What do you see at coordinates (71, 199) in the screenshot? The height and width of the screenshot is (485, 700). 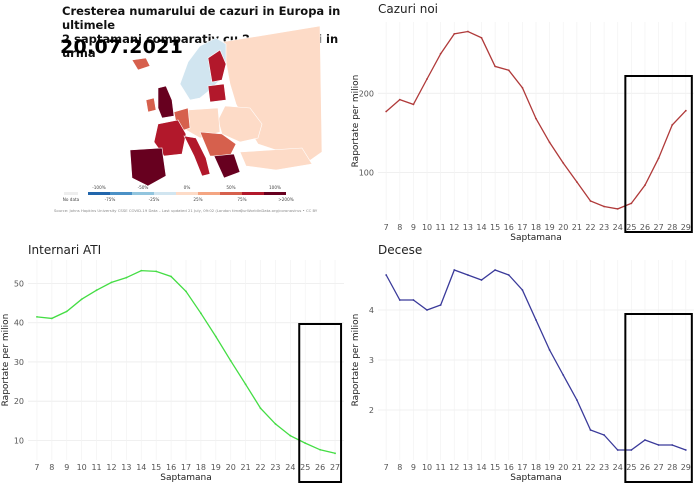 I see `legend-bottom-label: No data` at bounding box center [71, 199].